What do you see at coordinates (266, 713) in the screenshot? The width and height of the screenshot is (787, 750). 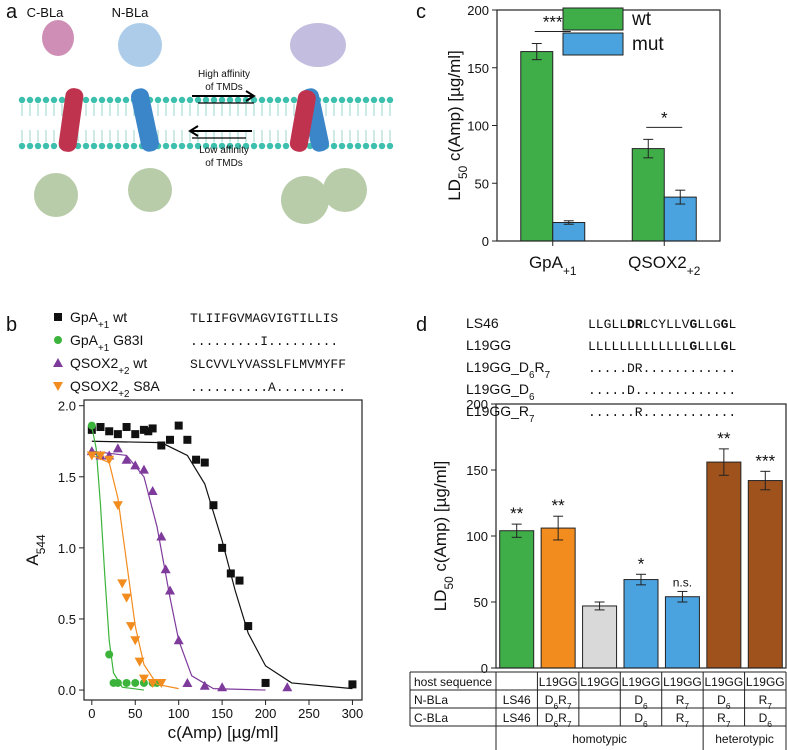 I see `x-tick-label: 200` at bounding box center [266, 713].